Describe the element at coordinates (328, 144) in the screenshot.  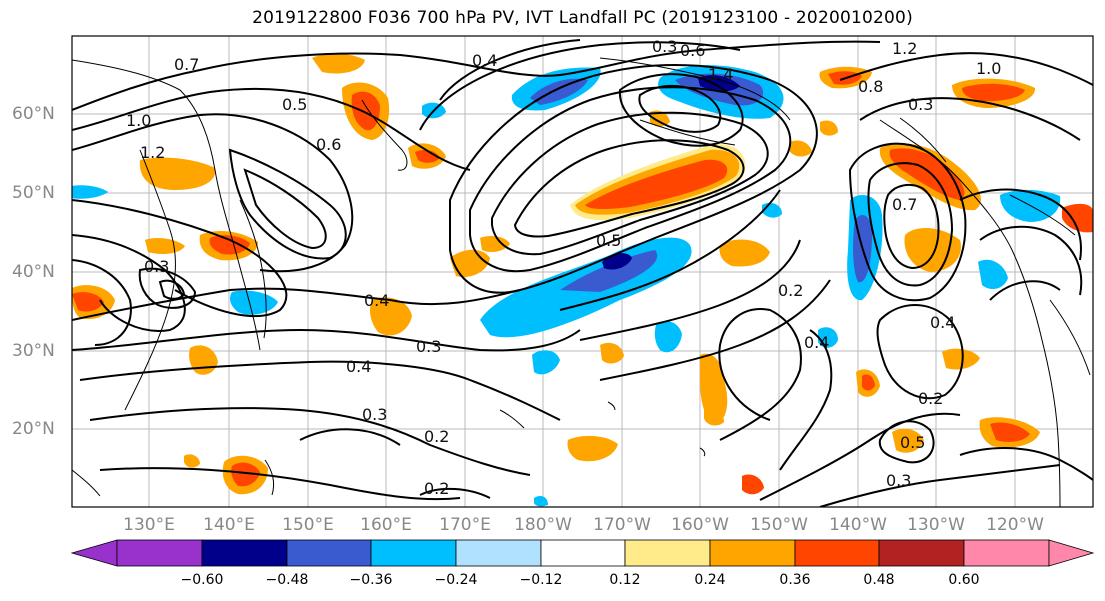
I see `contour-label: 0.6` at that location.